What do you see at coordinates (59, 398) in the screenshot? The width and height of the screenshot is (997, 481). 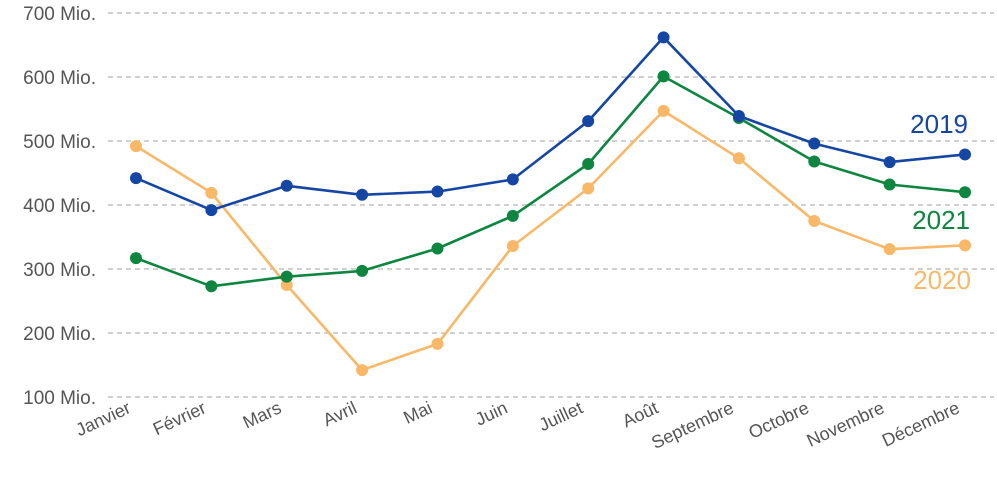 I see `y-tick-label: 100 Mio.` at bounding box center [59, 398].